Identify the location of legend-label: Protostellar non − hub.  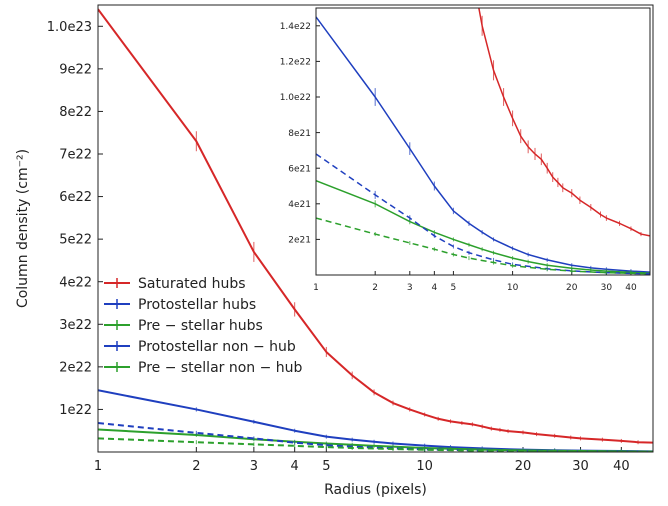
(217, 347).